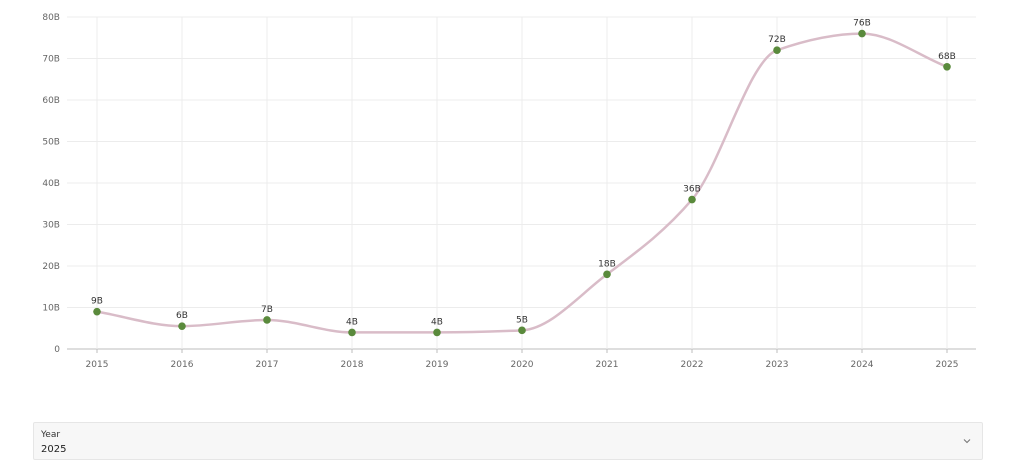  I want to click on y-tick-label: 0, so click(57, 350).